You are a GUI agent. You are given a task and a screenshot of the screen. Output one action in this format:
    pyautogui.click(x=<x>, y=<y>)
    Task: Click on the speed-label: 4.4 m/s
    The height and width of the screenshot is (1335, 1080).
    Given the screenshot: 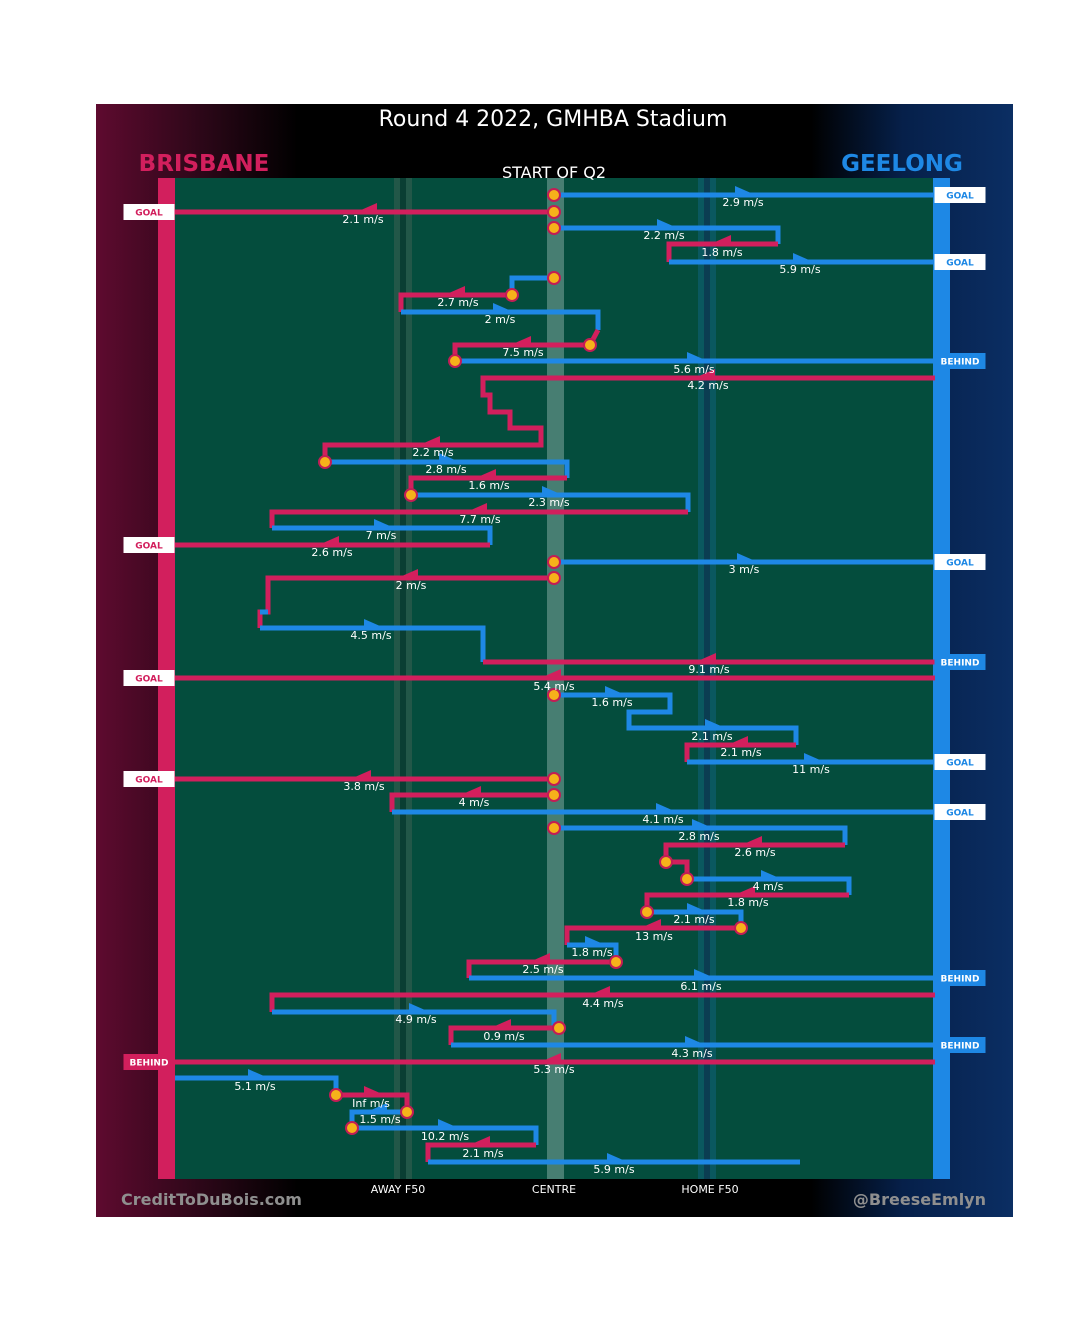 What is the action you would take?
    pyautogui.click(x=602, y=1003)
    